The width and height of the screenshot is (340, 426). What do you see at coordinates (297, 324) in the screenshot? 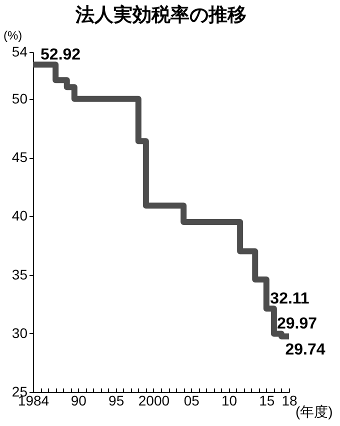
I see `annotation: 29.97` at bounding box center [297, 324].